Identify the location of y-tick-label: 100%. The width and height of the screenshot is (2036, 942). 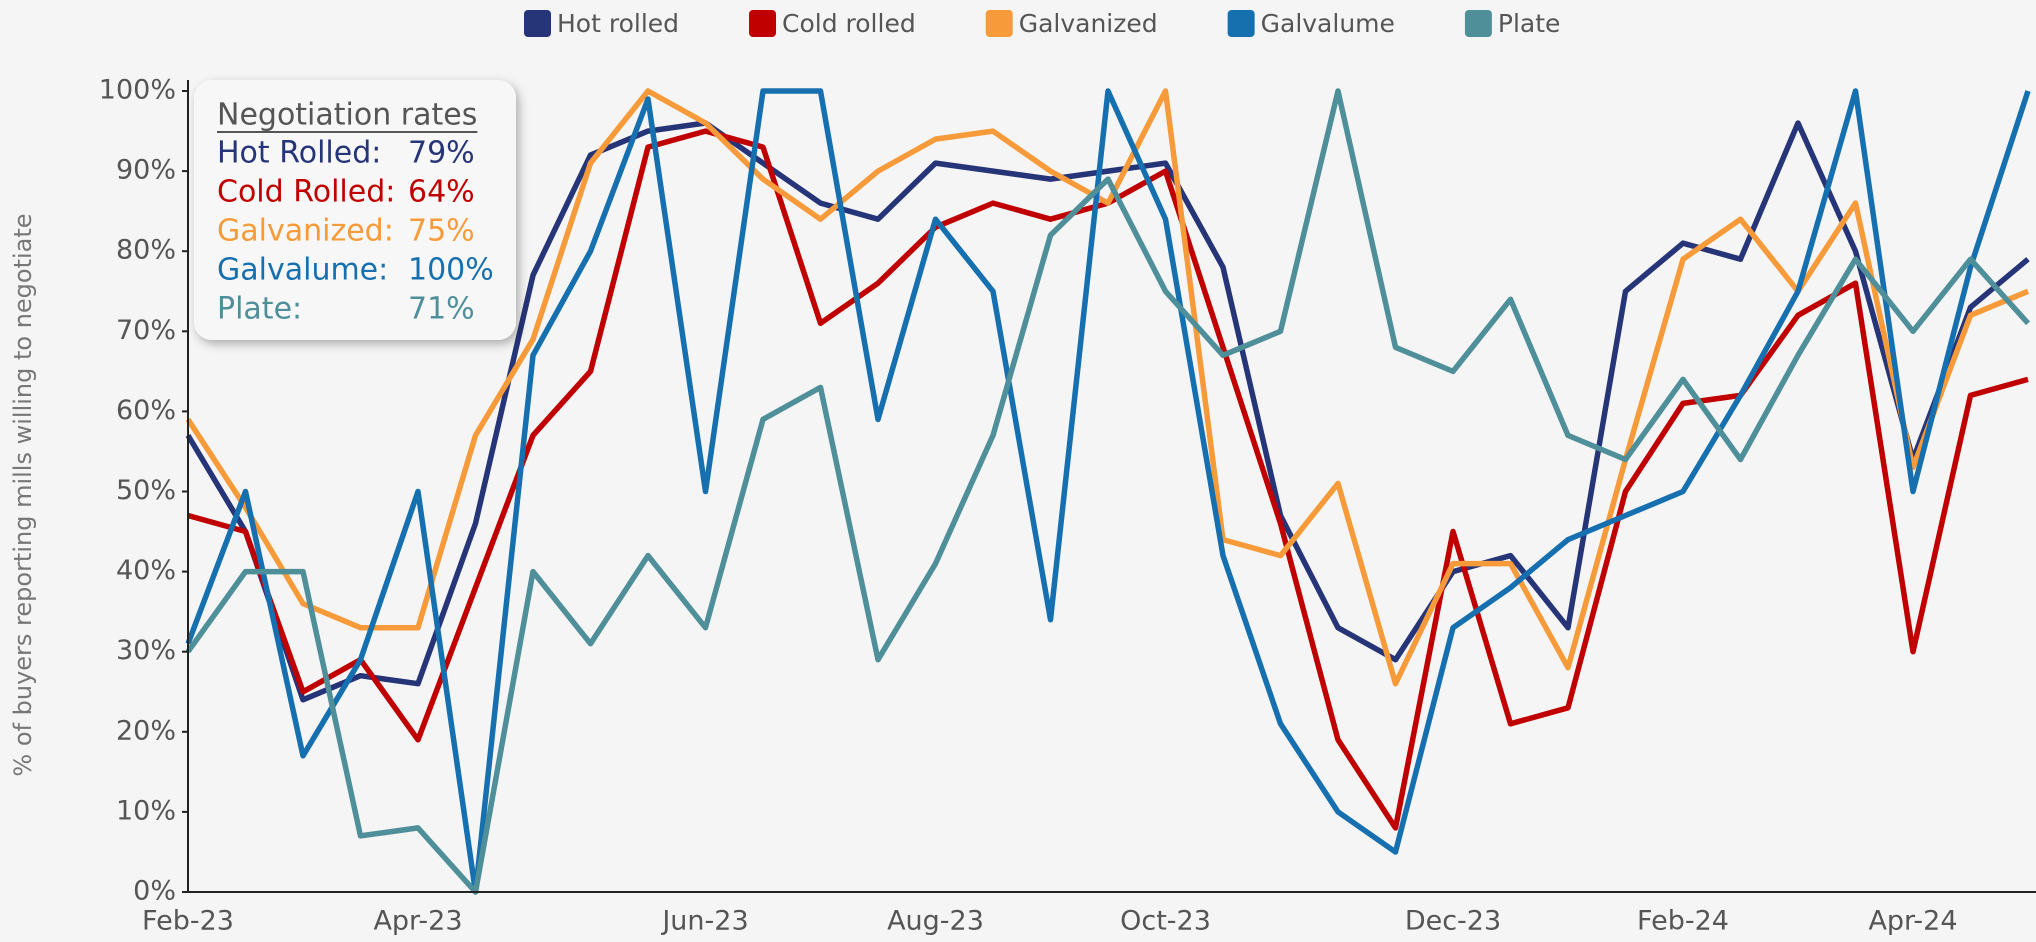
(137, 90).